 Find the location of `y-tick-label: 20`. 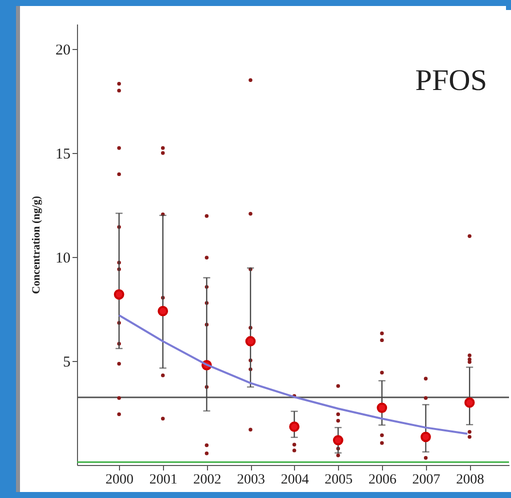

y-tick-label: 20 is located at coordinates (63, 50).